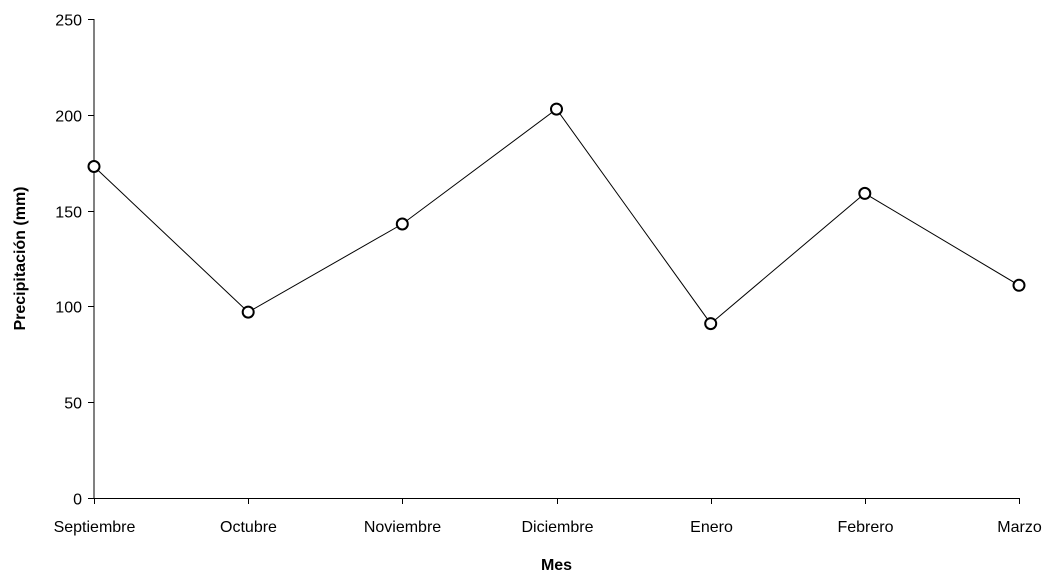 The width and height of the screenshot is (1051, 576). What do you see at coordinates (68, 21) in the screenshot?
I see `y-tick-label: 250` at bounding box center [68, 21].